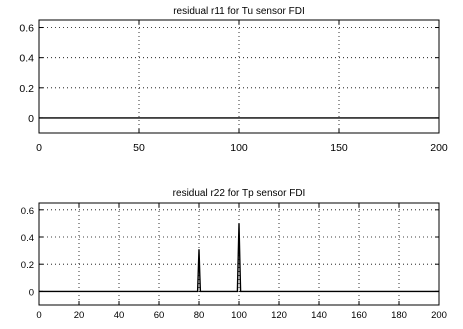  What do you see at coordinates (359, 315) in the screenshot?
I see `x-tick-label: 160` at bounding box center [359, 315].